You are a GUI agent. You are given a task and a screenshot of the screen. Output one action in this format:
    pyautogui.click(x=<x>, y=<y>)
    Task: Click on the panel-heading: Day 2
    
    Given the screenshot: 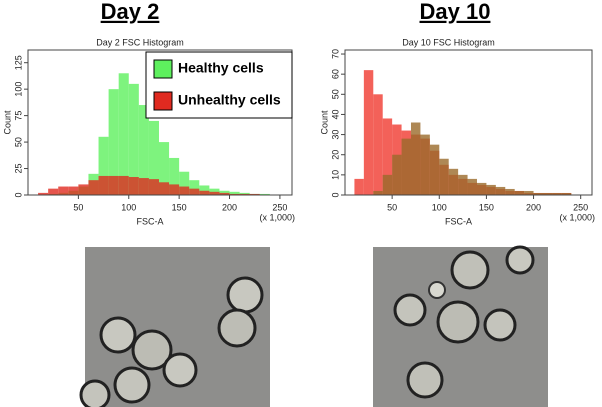 What is the action you would take?
    pyautogui.click(x=130, y=12)
    